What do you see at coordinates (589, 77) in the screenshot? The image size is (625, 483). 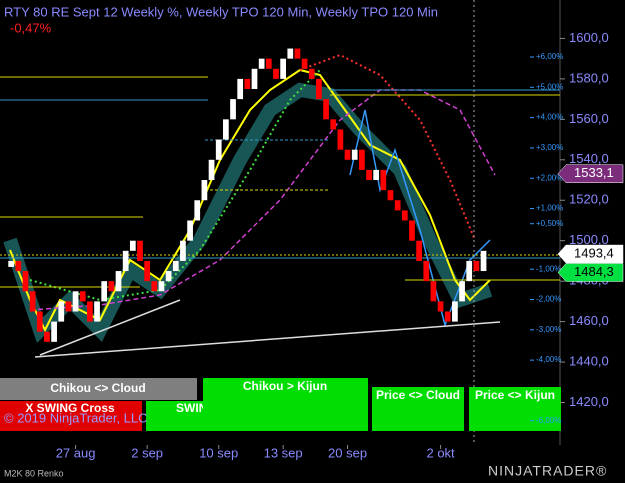 I see `y-tick-label: 1580,0` at bounding box center [589, 77].